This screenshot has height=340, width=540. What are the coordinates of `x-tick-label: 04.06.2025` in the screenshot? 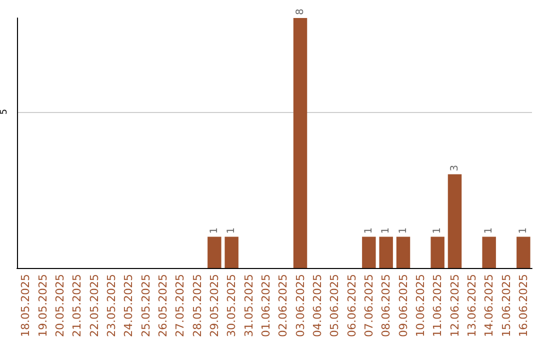 It's located at (317, 306).